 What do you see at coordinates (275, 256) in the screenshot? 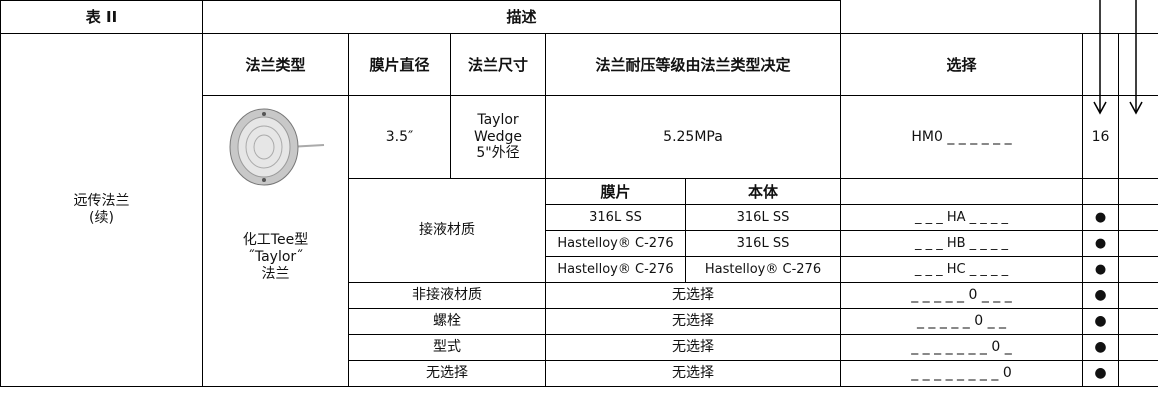
I see `flange-type-line: ˝Taylor˝` at bounding box center [275, 256].